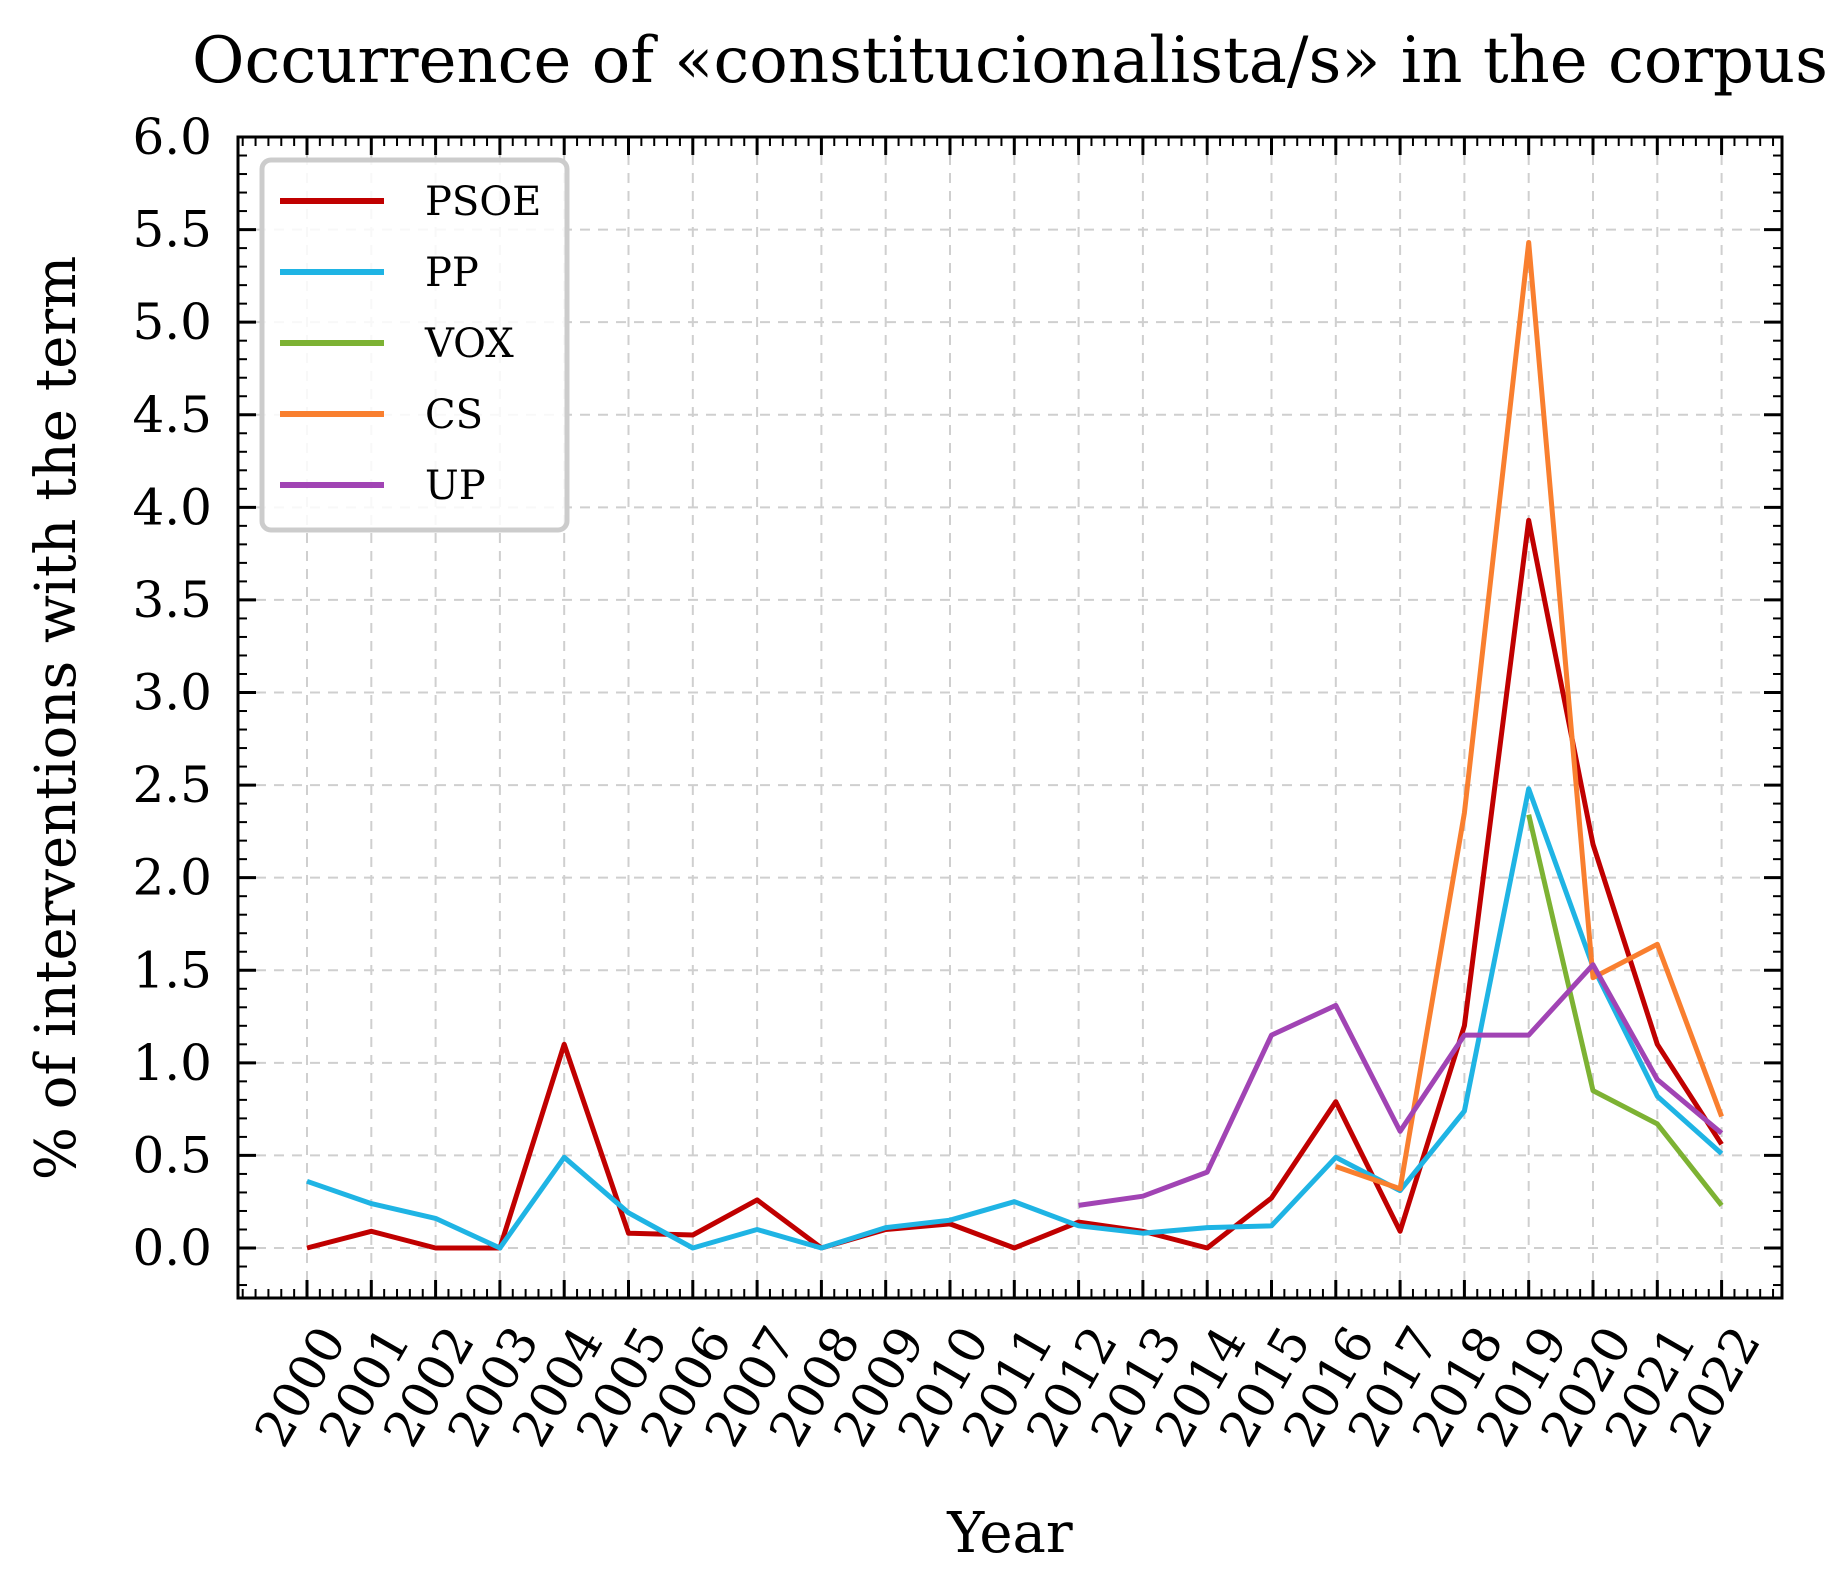 The width and height of the screenshot is (1833, 1590). What do you see at coordinates (454, 415) in the screenshot?
I see `legend-label: CS` at bounding box center [454, 415].